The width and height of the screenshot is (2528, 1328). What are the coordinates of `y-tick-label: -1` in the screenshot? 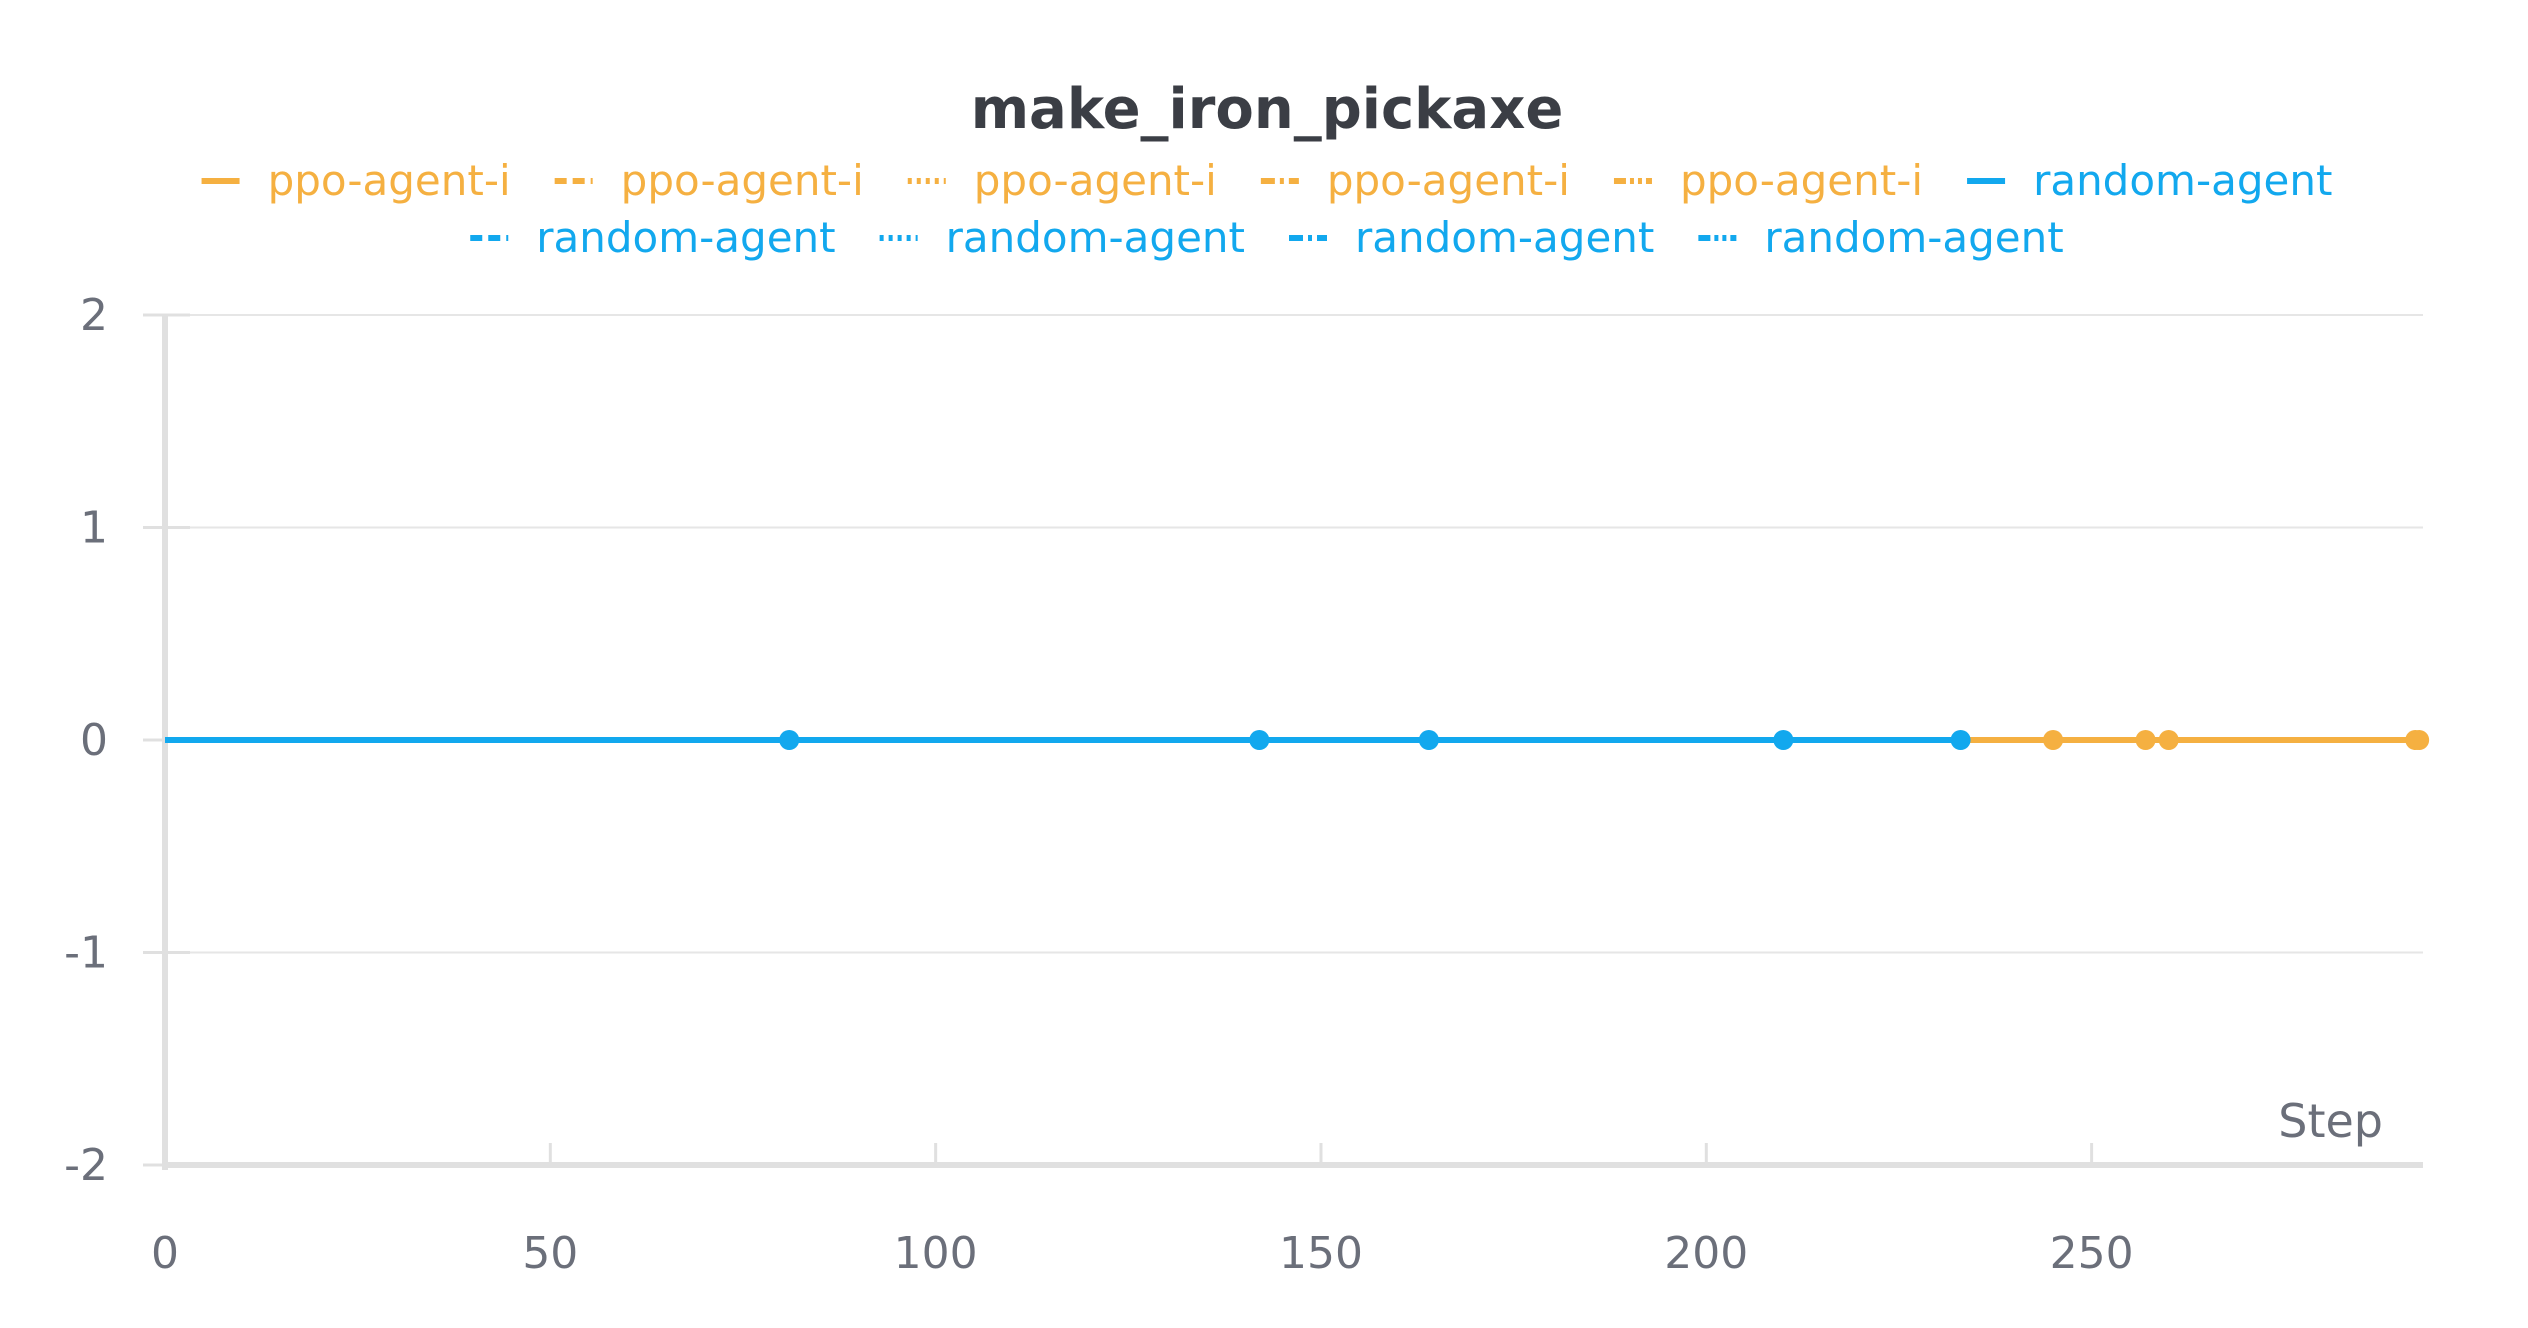 It's located at (86, 953).